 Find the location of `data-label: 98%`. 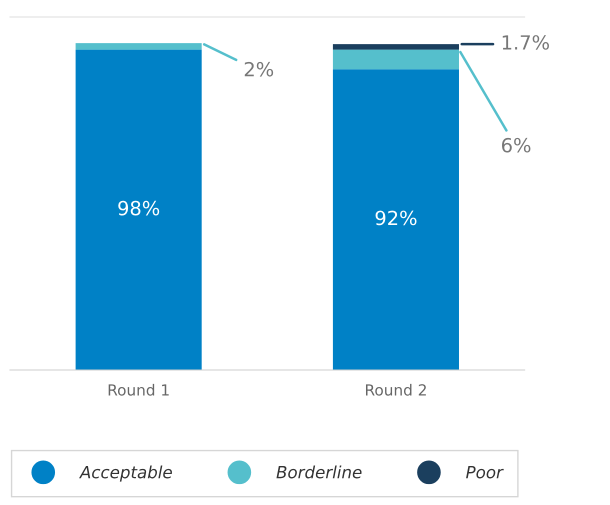

data-label: 98% is located at coordinates (139, 208).